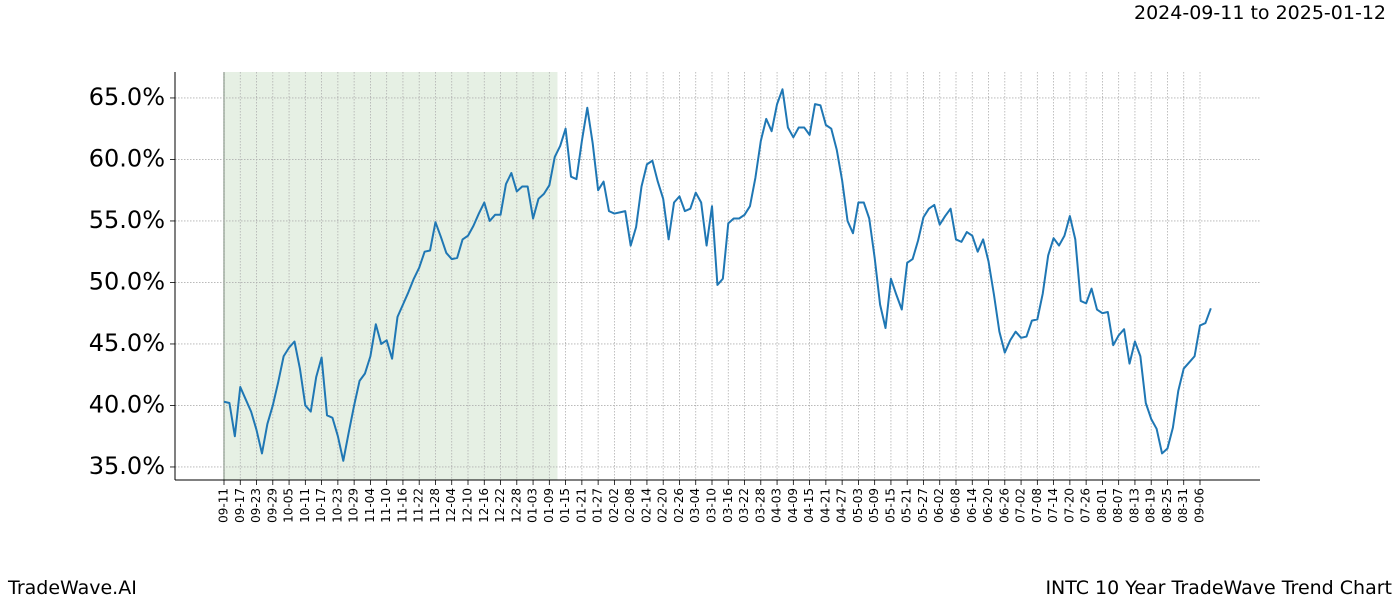 This screenshot has height=600, width=1400. Describe the element at coordinates (614, 505) in the screenshot. I see `x-tick-label: 02-02` at that location.